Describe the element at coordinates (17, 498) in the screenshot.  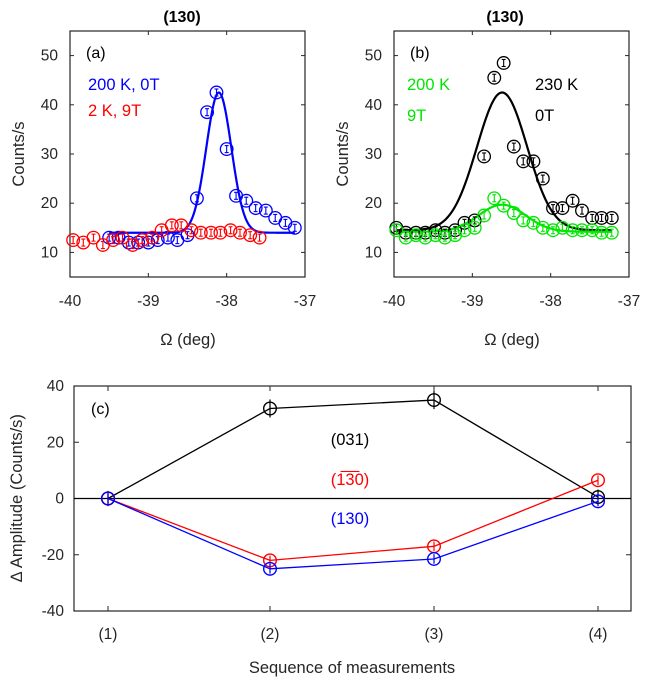
I see `panel-c-ylabel: ∆ Amplitude (Counts/s)` at that location.